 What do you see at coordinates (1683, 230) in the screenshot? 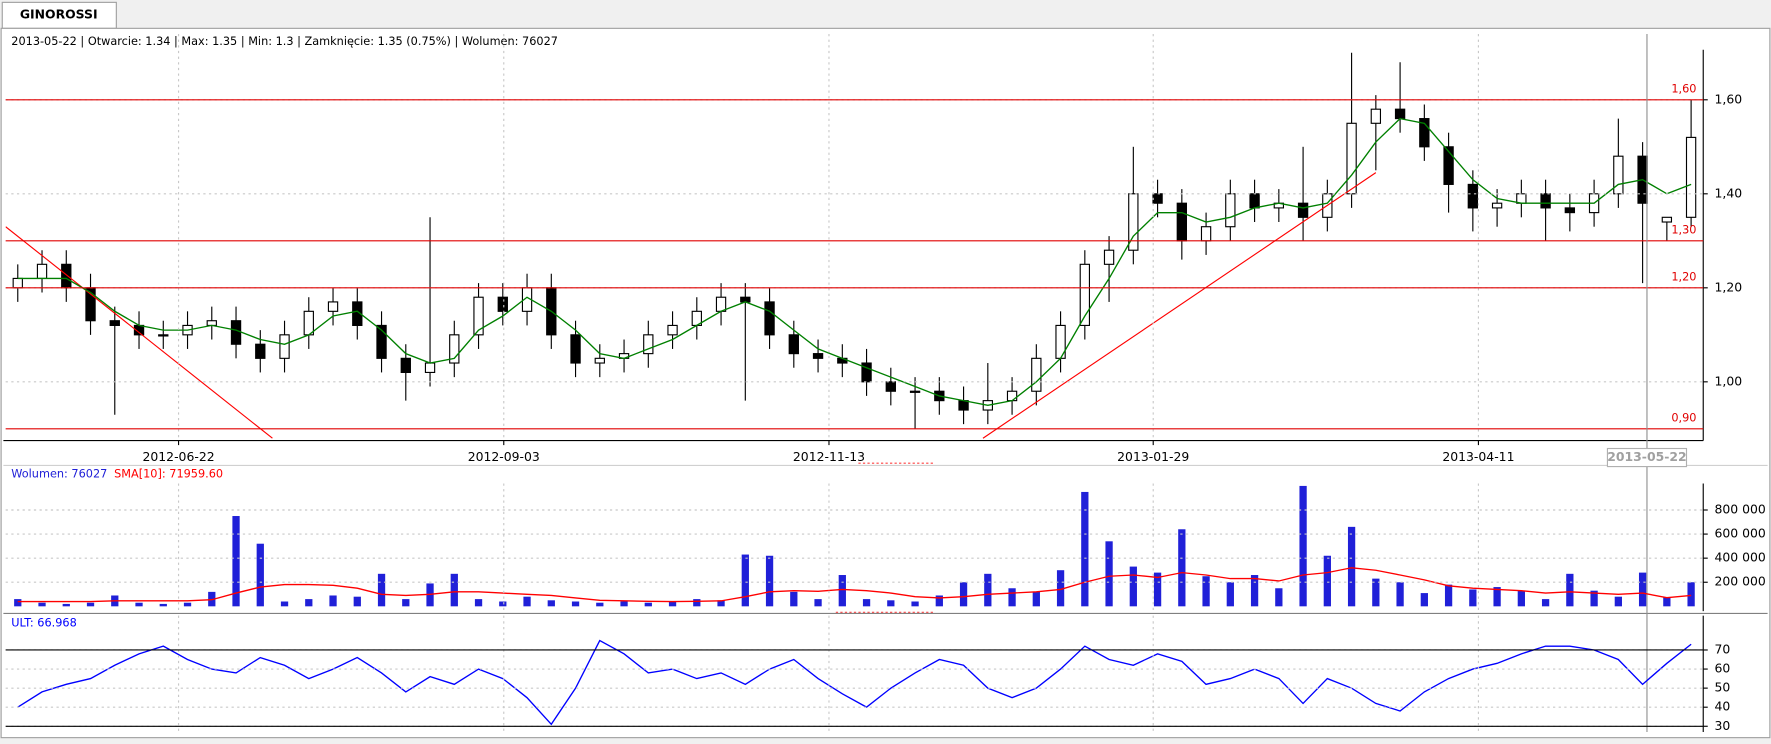
I see `level-label: 1,30` at bounding box center [1683, 230].